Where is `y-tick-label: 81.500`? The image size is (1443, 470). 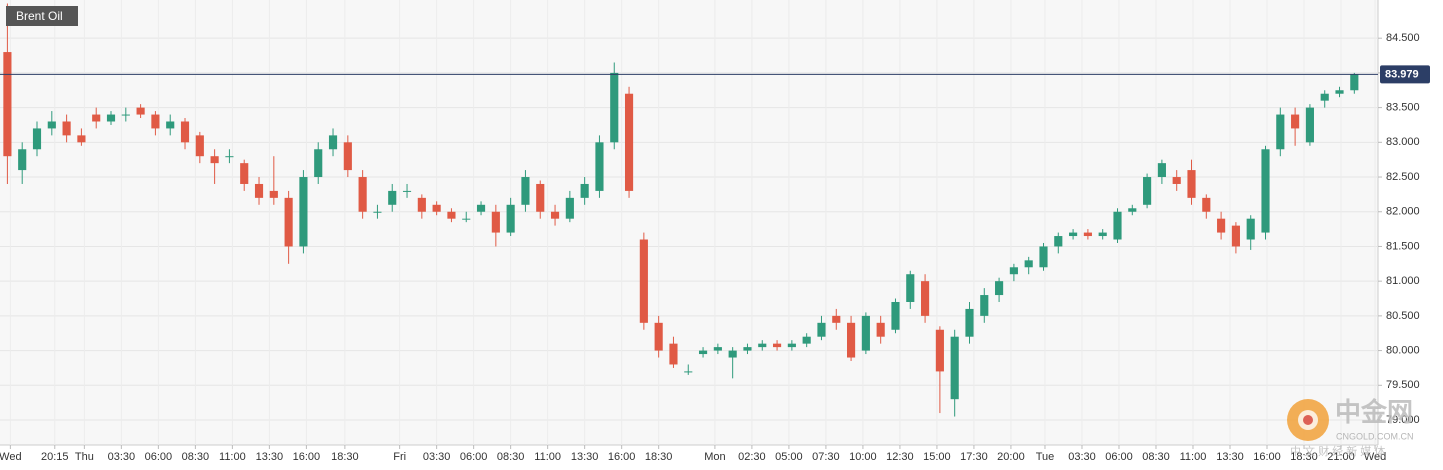 y-tick-label: 81.500 is located at coordinates (1403, 246).